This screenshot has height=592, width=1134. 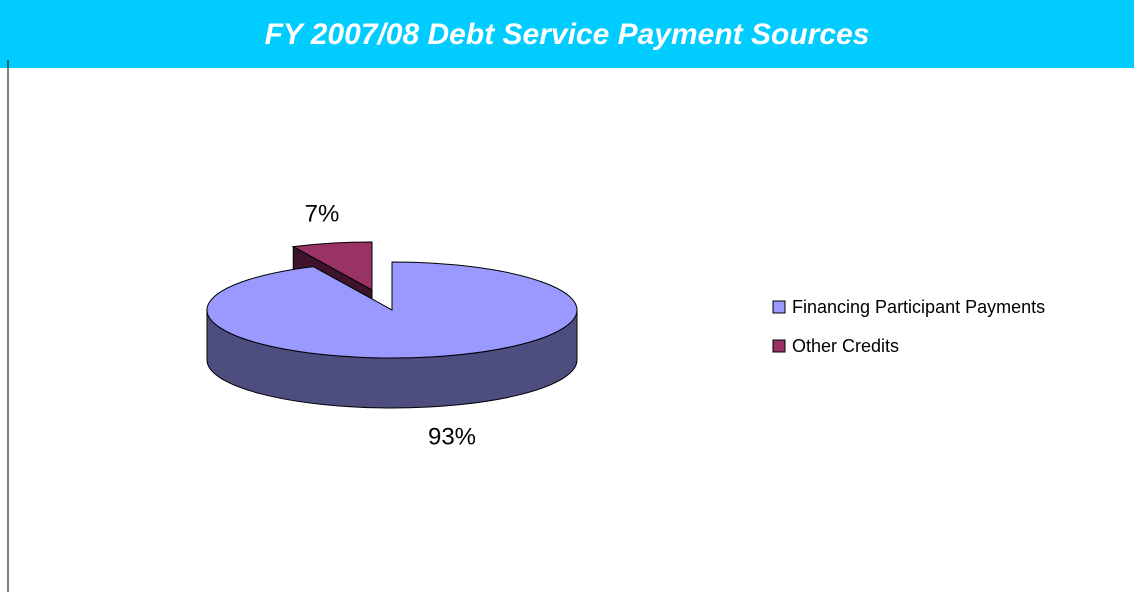 I want to click on title-bar, so click(x=567, y=34).